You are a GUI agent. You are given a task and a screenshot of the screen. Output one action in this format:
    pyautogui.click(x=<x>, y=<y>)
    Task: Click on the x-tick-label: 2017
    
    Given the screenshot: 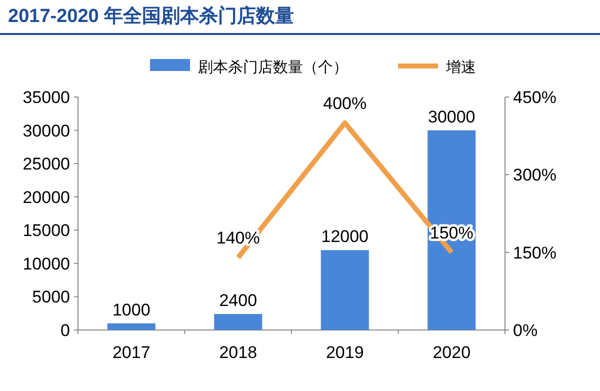 What is the action you would take?
    pyautogui.click(x=131, y=352)
    